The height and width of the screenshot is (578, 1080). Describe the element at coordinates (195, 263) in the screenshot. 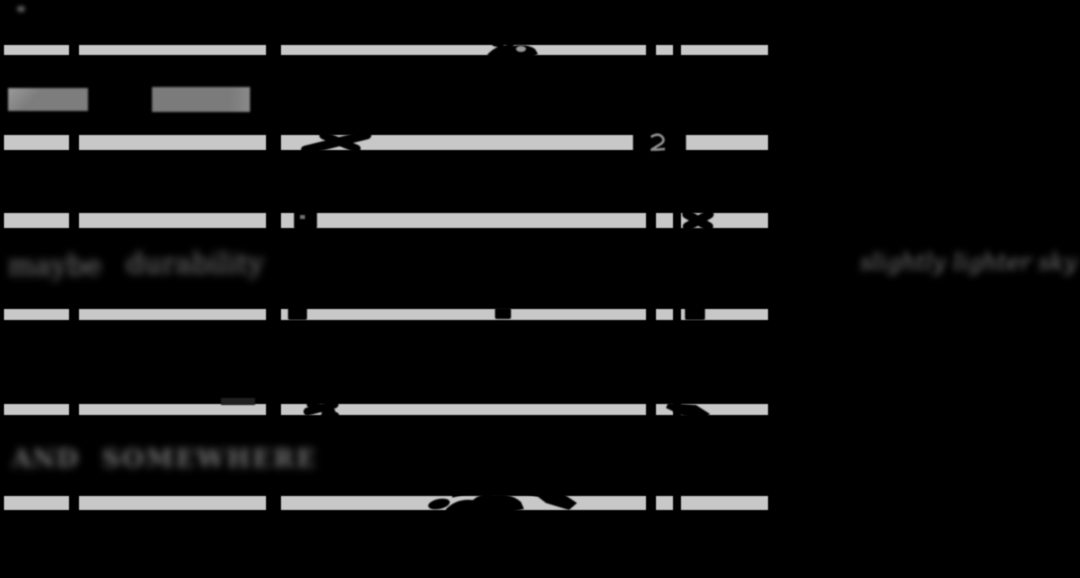

I see `blurred-text-mid-left-2: durability` at that location.